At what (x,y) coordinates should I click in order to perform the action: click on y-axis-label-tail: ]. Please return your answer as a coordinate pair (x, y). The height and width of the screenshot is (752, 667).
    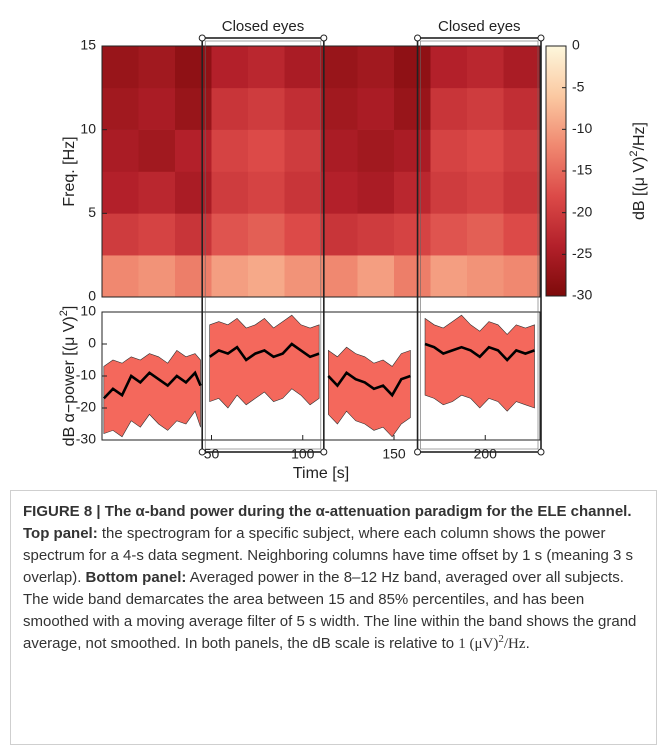
    Looking at the image, I should click on (69, 308).